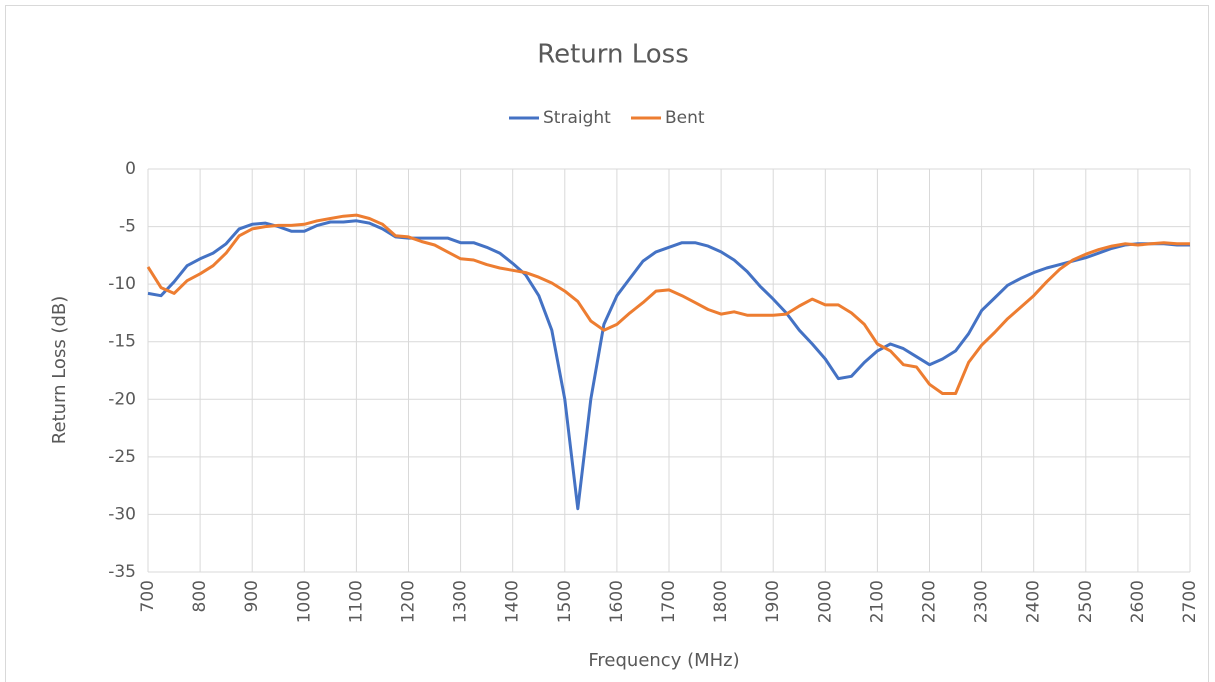 The width and height of the screenshot is (1215, 682). What do you see at coordinates (252, 596) in the screenshot?
I see `x-tick-label: 900` at bounding box center [252, 596].